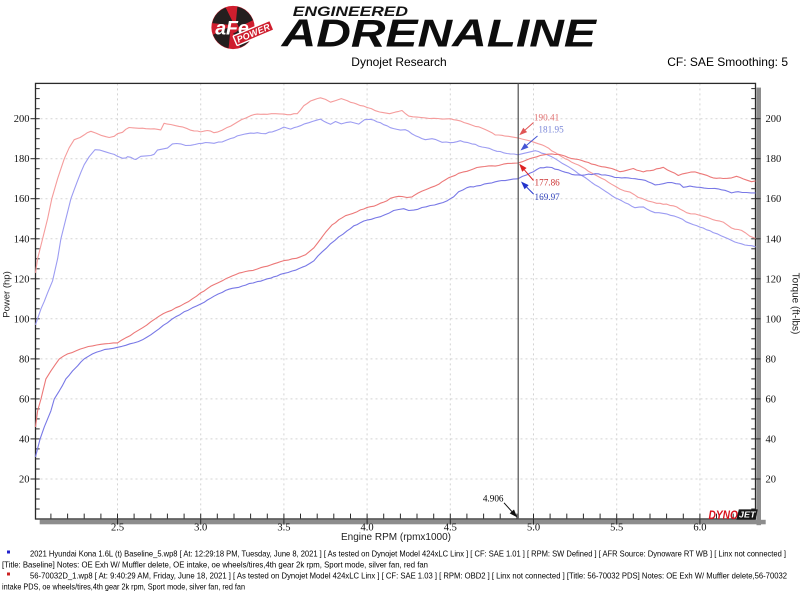 The image size is (800, 600). I want to click on svg-text: Dynojet Research, so click(398, 62).